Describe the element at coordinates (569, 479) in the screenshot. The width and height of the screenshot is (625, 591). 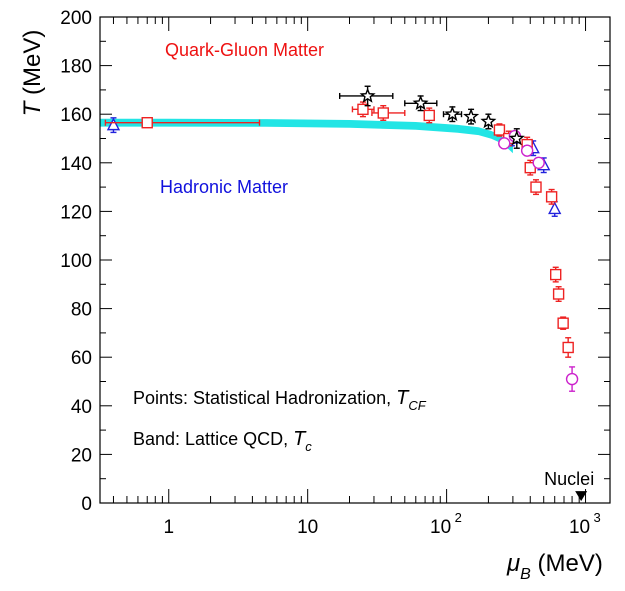
I see `nuclei-label: Nuclei` at that location.